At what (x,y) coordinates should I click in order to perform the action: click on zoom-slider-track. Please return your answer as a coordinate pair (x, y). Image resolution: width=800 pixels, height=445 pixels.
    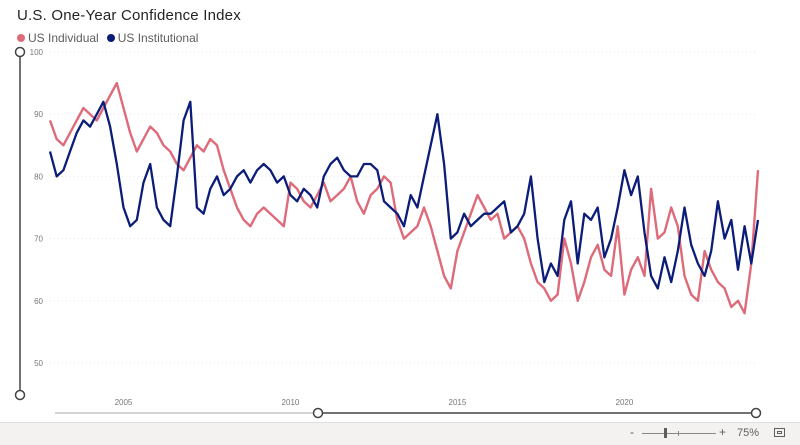
    Looking at the image, I should click on (679, 433).